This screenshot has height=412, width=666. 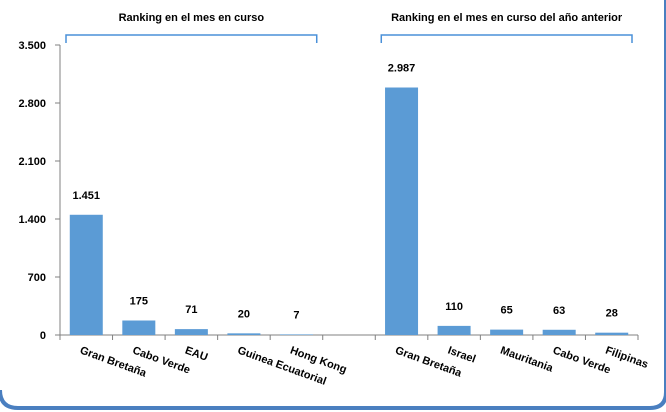 I want to click on data-label: 65, so click(x=507, y=311).